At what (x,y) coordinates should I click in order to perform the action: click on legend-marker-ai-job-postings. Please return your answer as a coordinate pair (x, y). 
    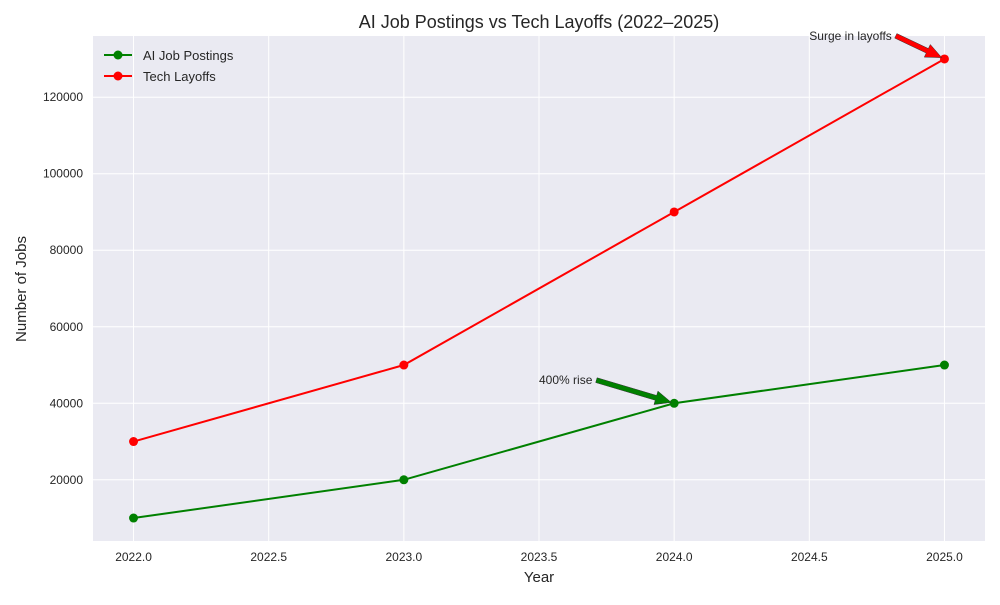
    Looking at the image, I should click on (118, 55).